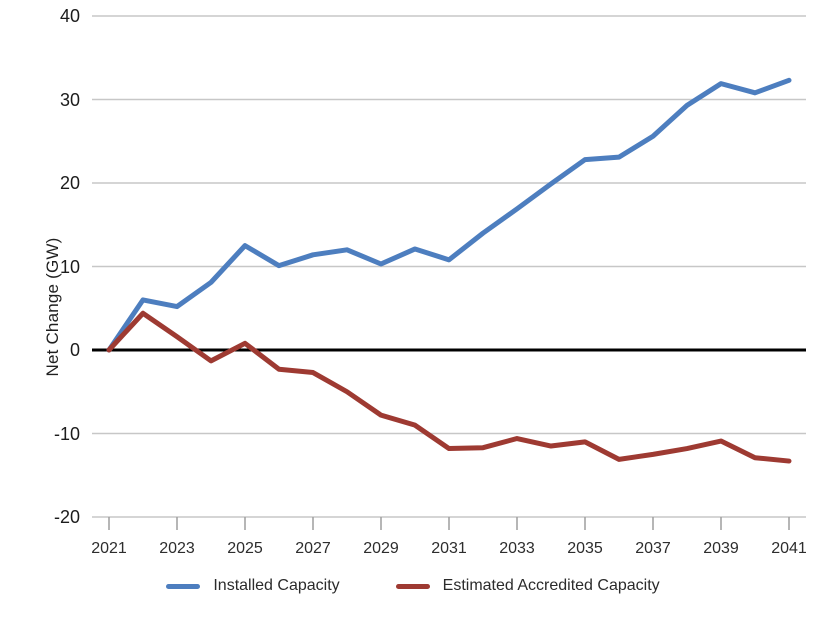  What do you see at coordinates (74, 350) in the screenshot?
I see `y-tick-label: 0` at bounding box center [74, 350].